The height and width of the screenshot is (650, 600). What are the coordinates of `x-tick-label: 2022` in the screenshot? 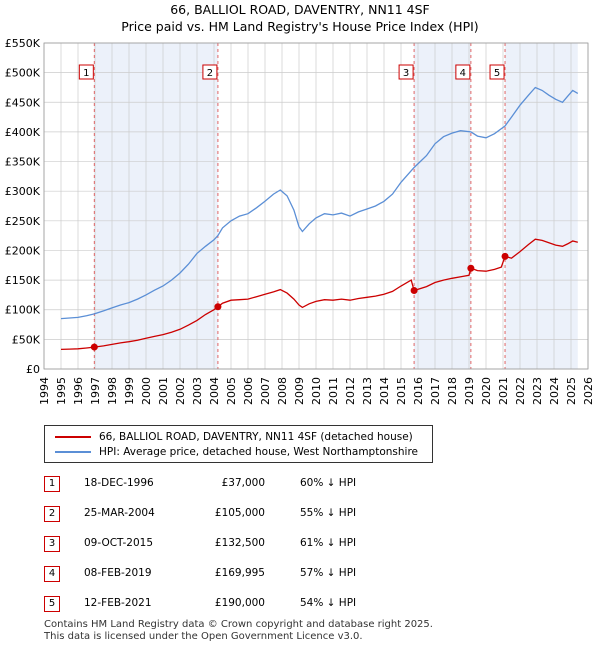 It's located at (520, 391).